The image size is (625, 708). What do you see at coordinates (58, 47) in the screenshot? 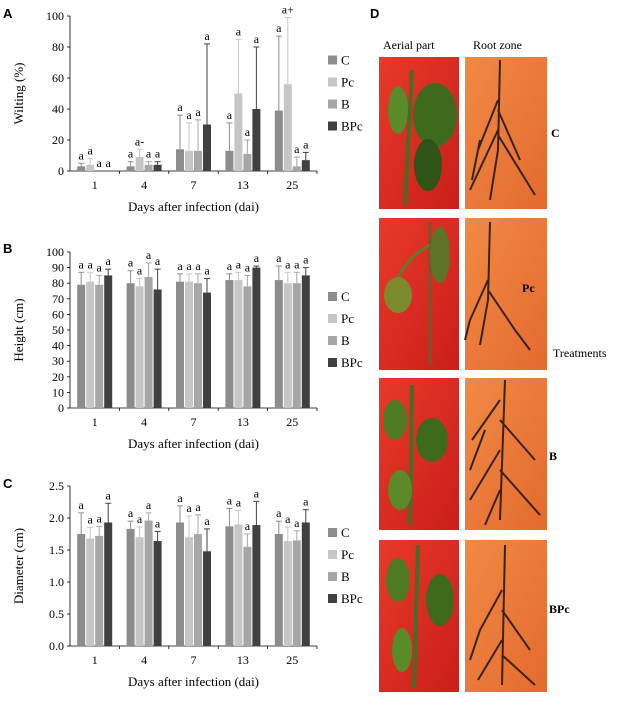
I see `y-tick-label: 80` at bounding box center [58, 47].